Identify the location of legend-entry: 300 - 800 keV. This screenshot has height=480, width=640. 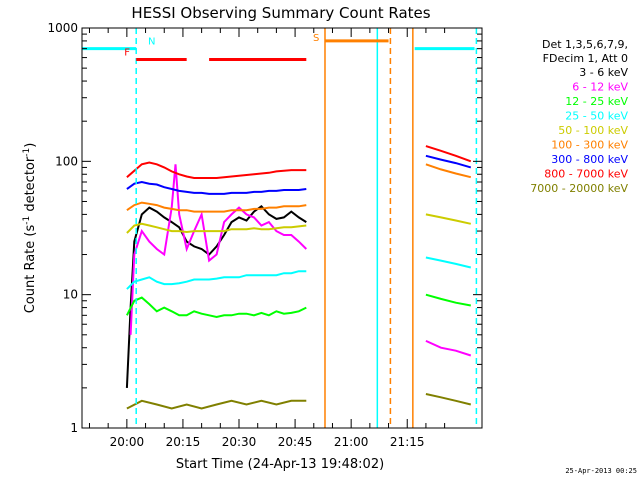
(589, 159).